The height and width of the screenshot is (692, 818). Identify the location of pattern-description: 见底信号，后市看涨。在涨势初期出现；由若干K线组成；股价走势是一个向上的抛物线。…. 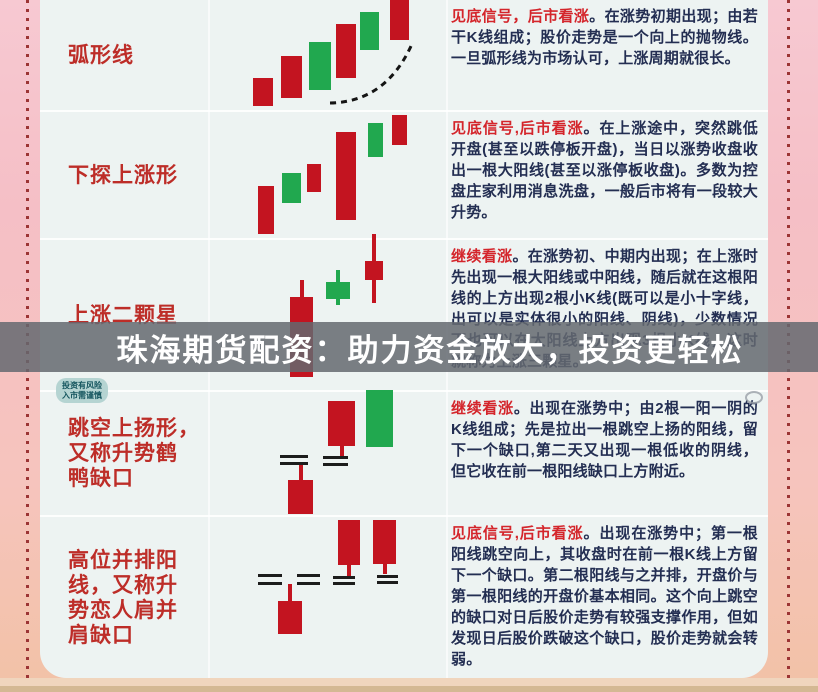
(607, 55).